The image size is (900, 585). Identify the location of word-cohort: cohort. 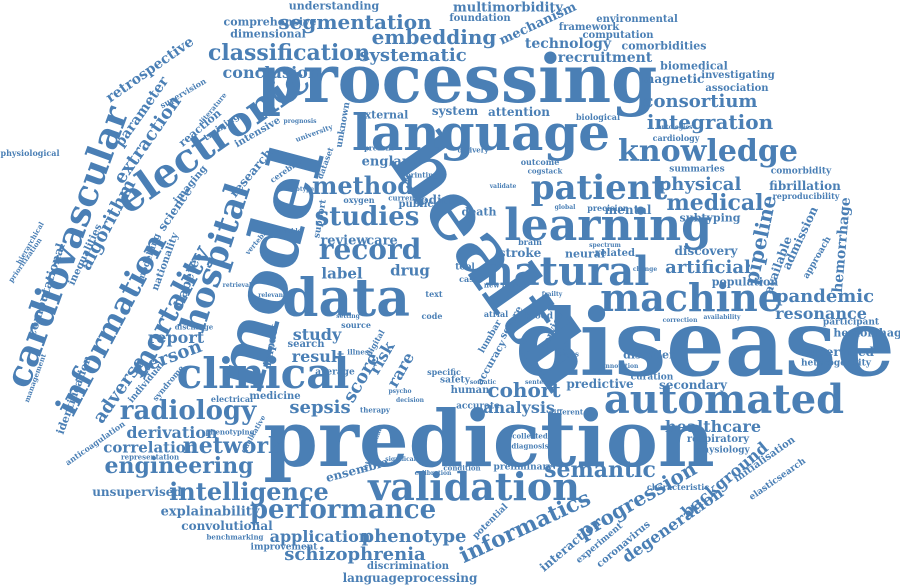
(524, 390).